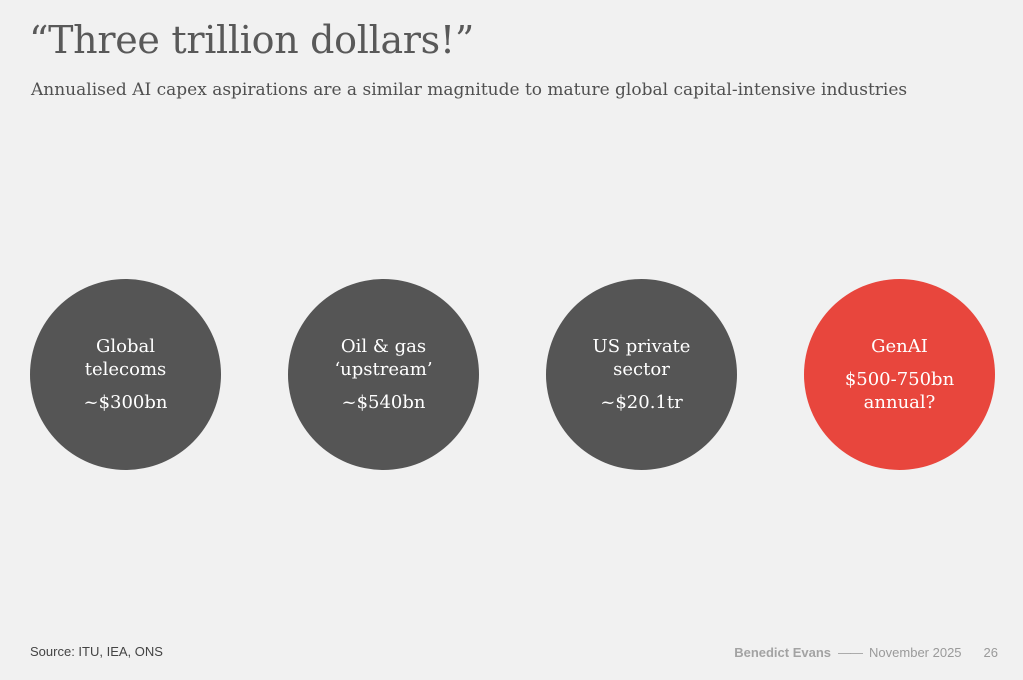  Describe the element at coordinates (915, 652) in the screenshot. I see `footer-date: November 2025` at that location.